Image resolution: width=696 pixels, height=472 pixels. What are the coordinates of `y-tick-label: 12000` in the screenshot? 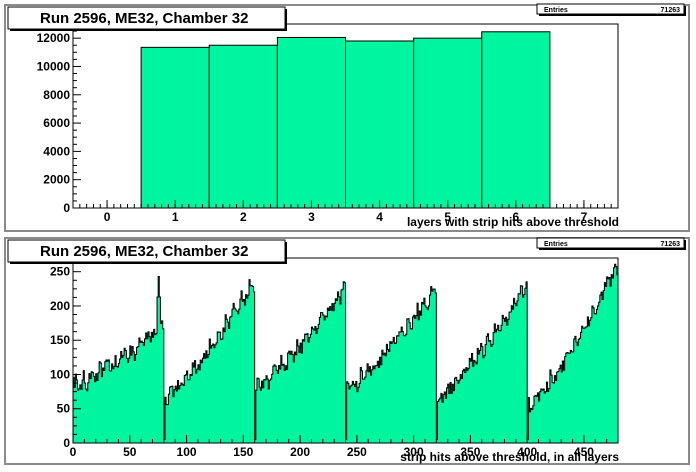 It's located at (54, 38).